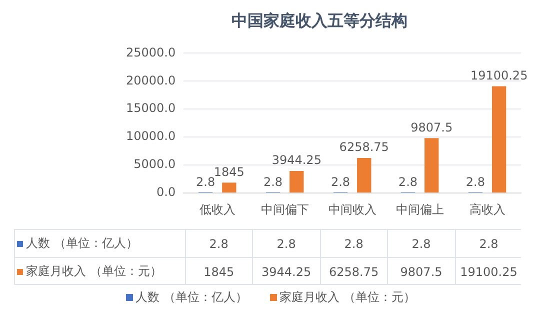 The width and height of the screenshot is (541, 322). I want to click on y-tick-label: 25000.0, so click(151, 52).